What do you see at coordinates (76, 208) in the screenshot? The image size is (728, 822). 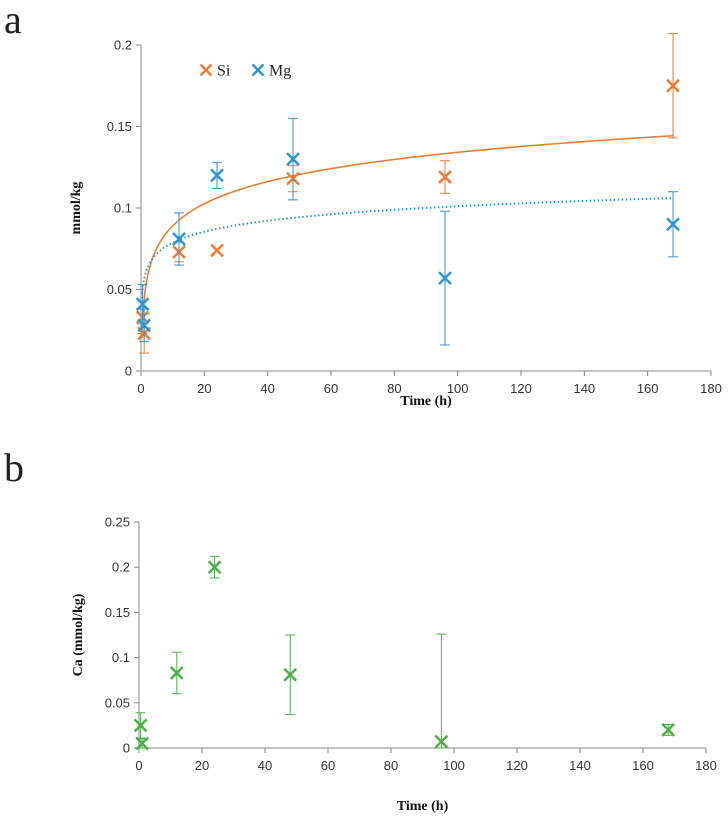 I see `y-axis-title: mmol/kg` at bounding box center [76, 208].